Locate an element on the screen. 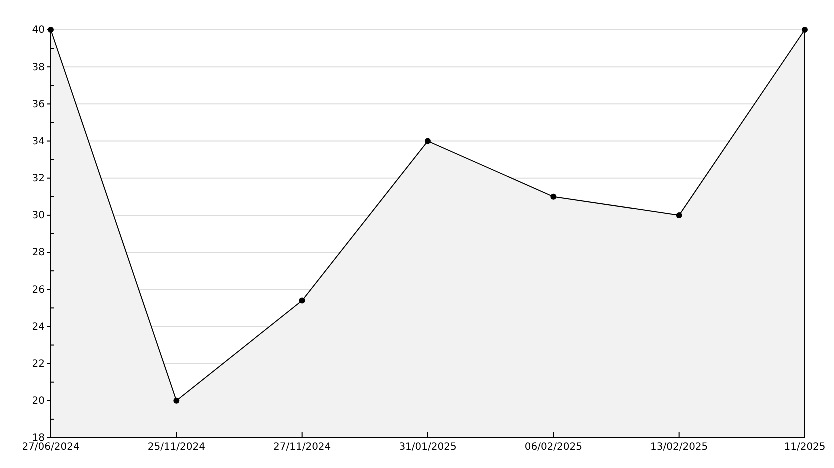 The height and width of the screenshot is (468, 834). x-tick-label: 13/02/2025 is located at coordinates (679, 448).